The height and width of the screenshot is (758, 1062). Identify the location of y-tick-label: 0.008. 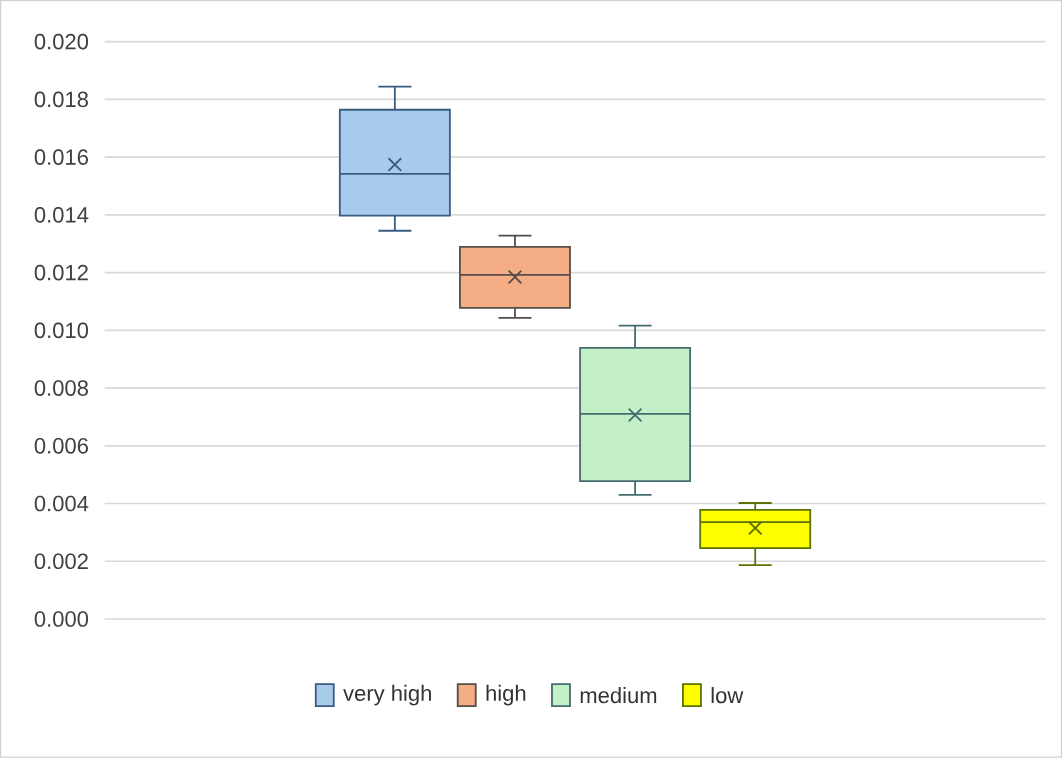
(61, 388).